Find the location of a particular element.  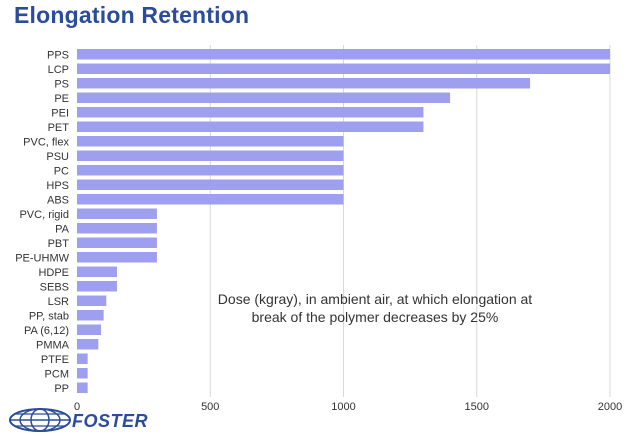

category-label: PMMA is located at coordinates (53, 345).